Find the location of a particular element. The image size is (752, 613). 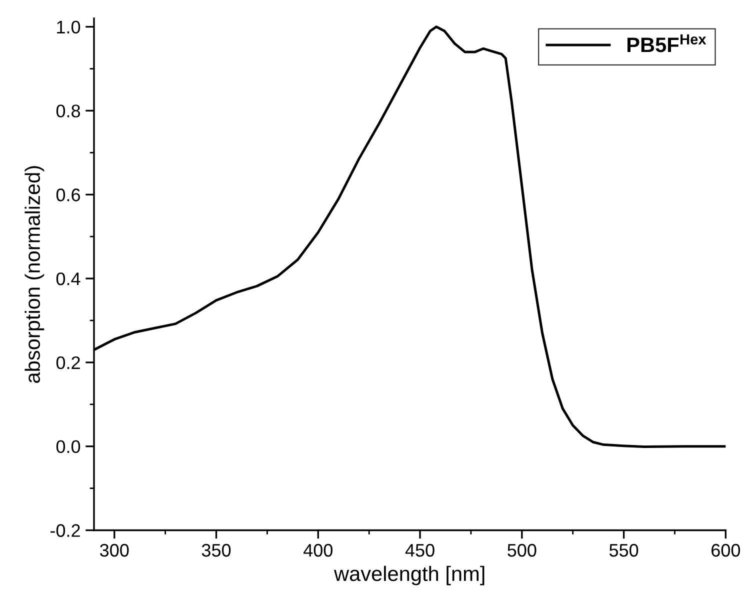

x-tick-label: 300 is located at coordinates (114, 550).